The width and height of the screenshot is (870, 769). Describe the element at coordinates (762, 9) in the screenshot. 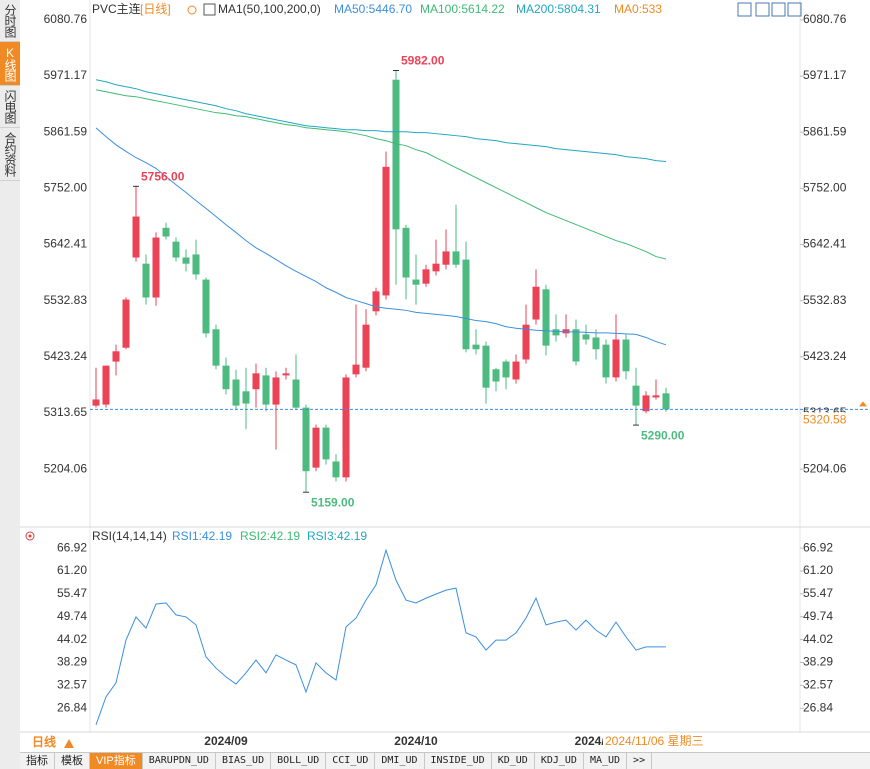

I see `zoom-out-icon` at that location.